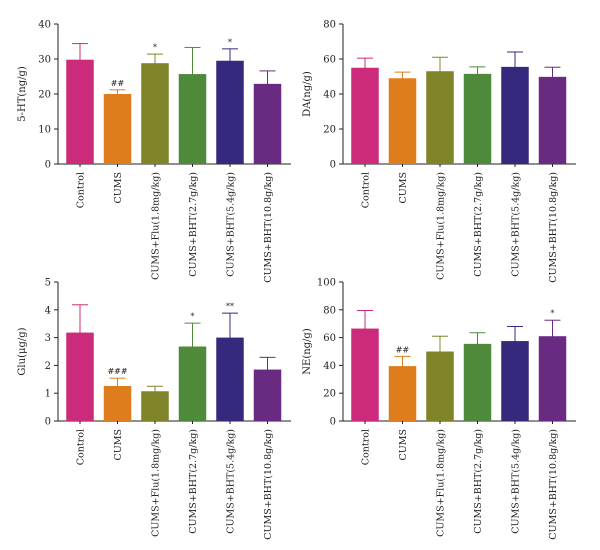 This screenshot has height=550, width=600. What do you see at coordinates (48, 283) in the screenshot?
I see `y-tick-label: 5` at bounding box center [48, 283].